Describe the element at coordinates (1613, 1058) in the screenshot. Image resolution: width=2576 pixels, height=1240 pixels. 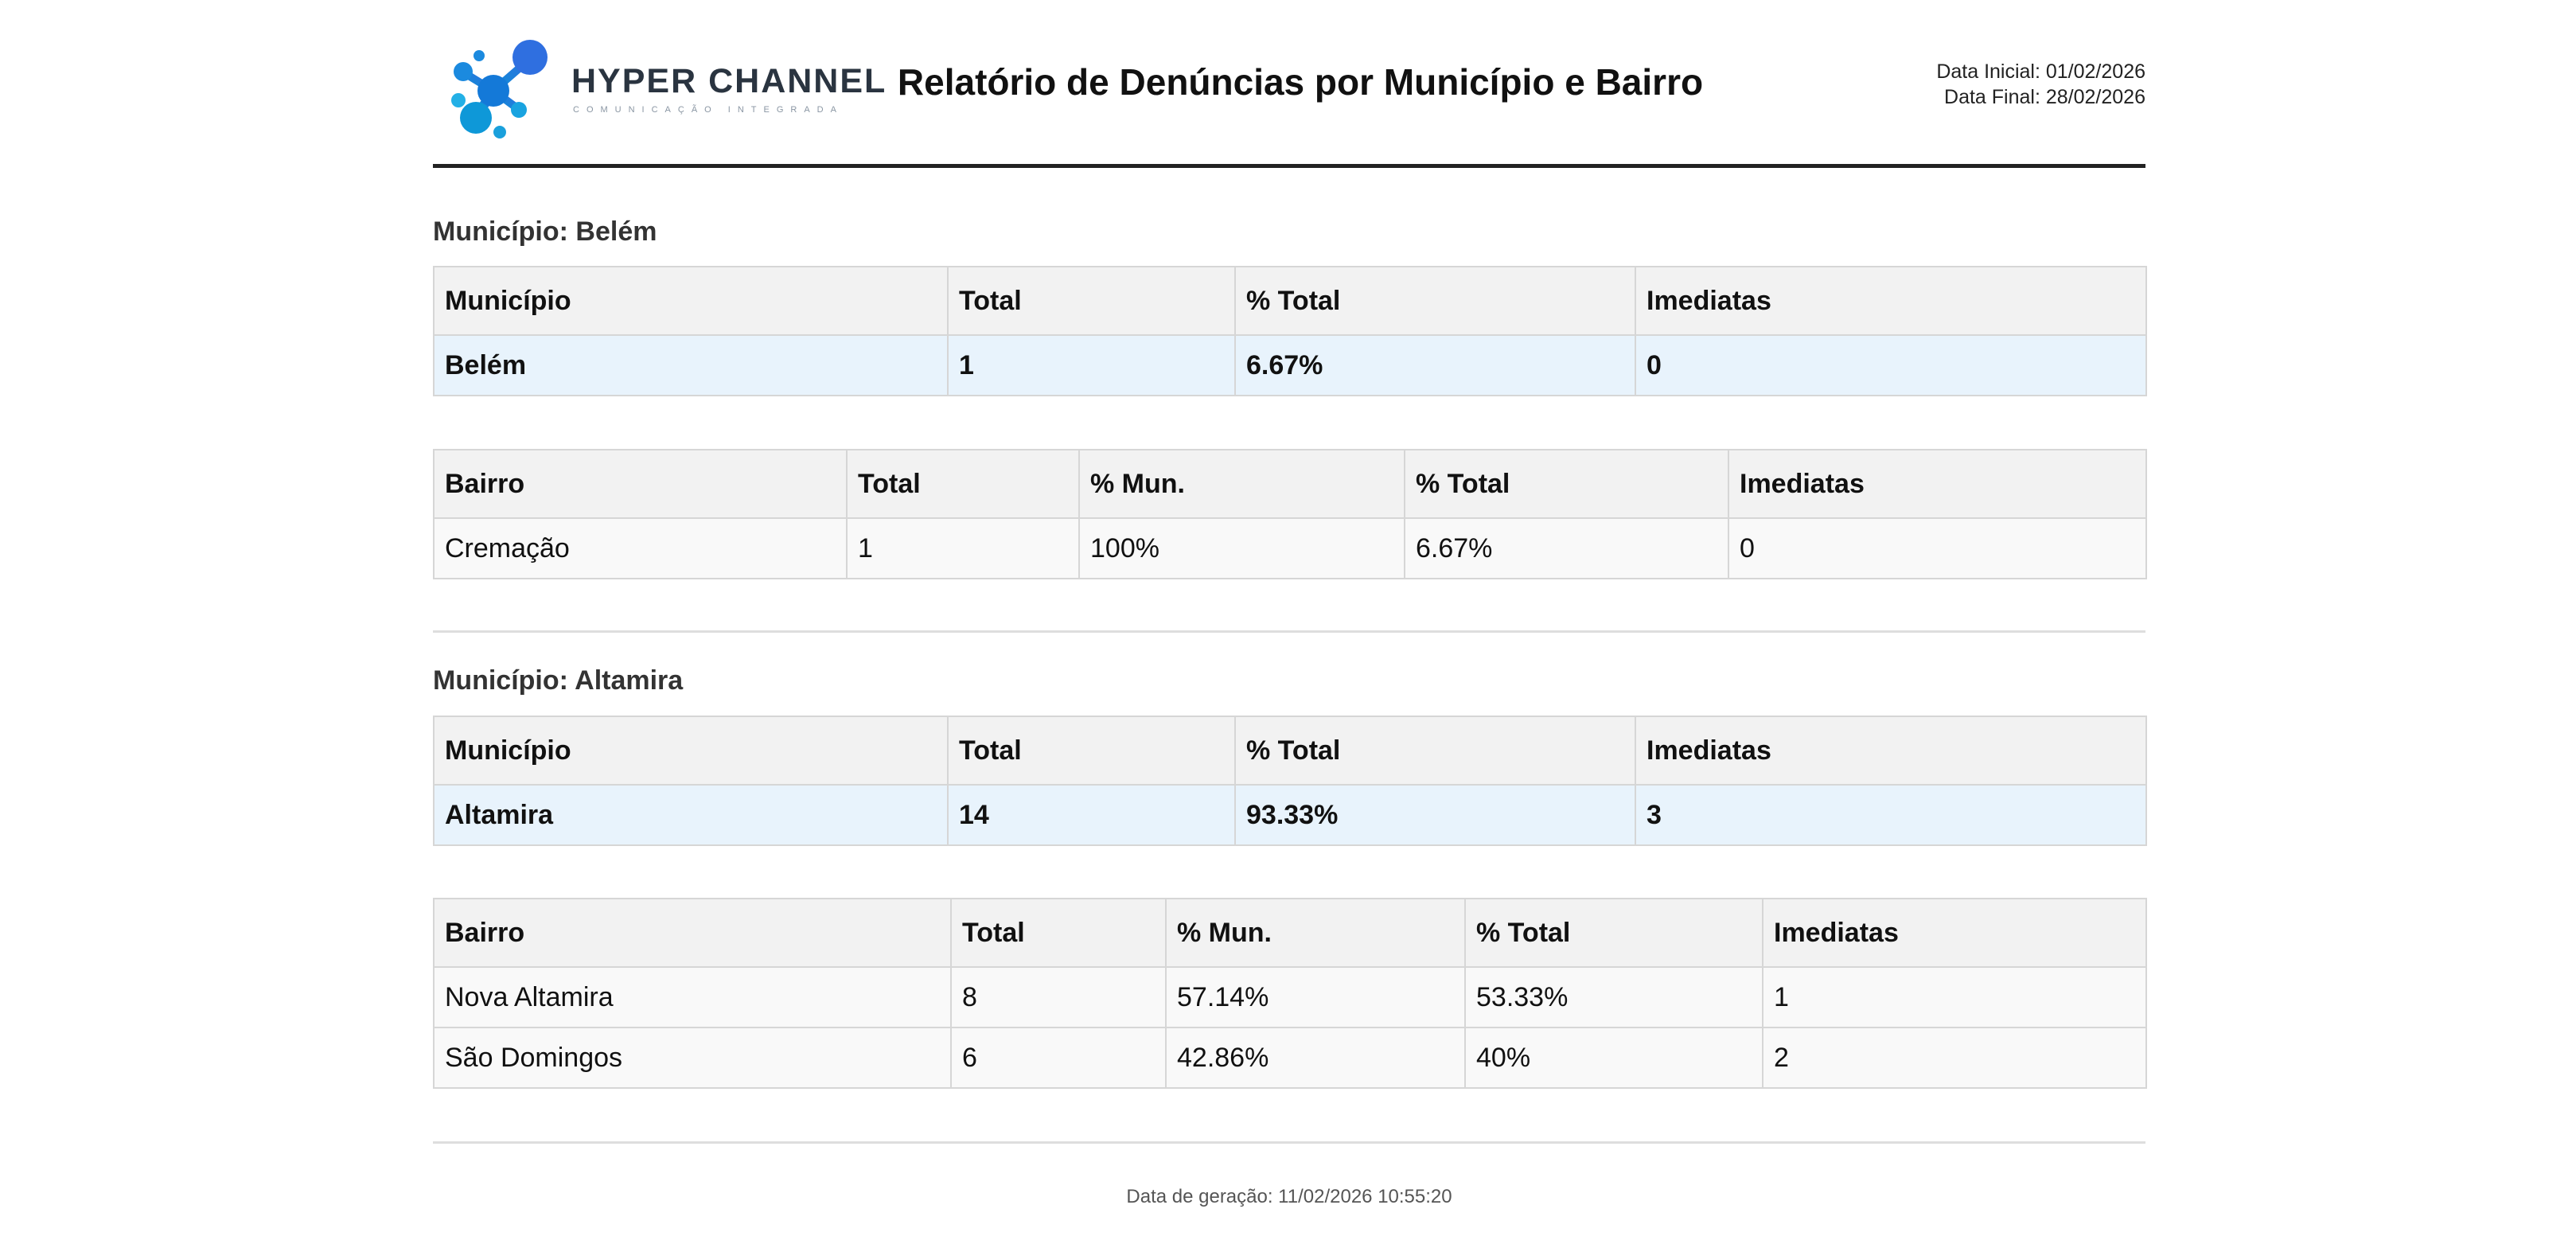
I see `cell-pct-total: 40%` at that location.